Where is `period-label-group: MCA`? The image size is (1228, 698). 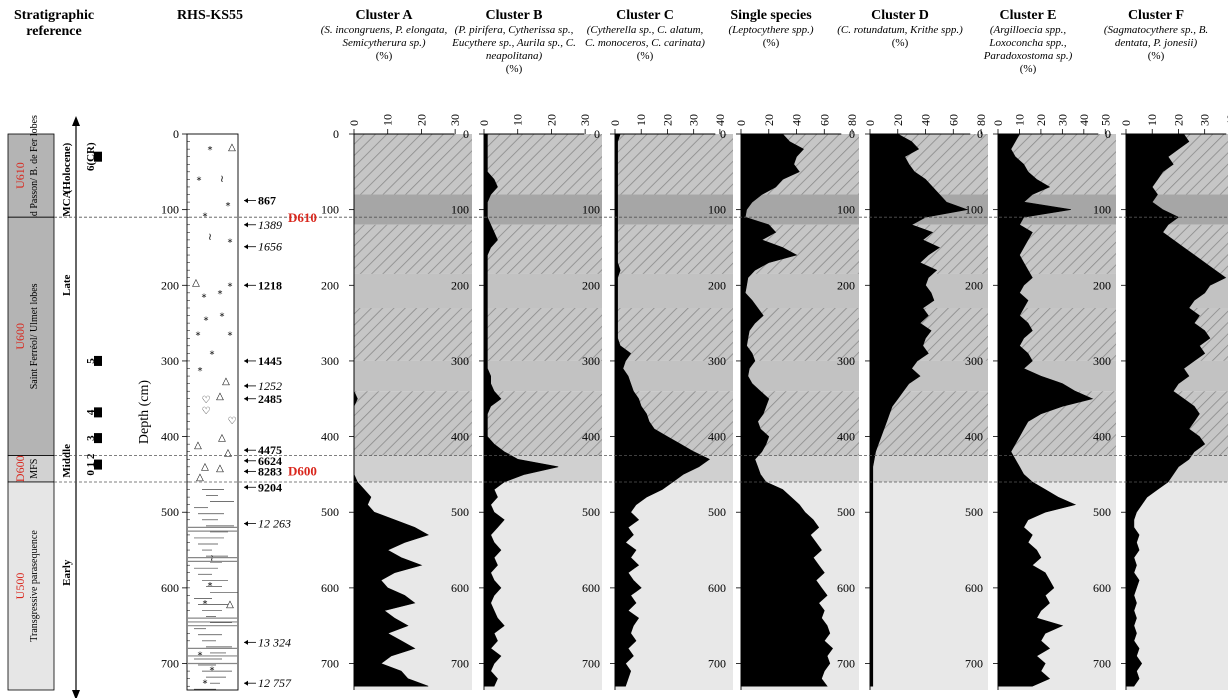
period-label-group: MCA is located at coordinates (67, 203).